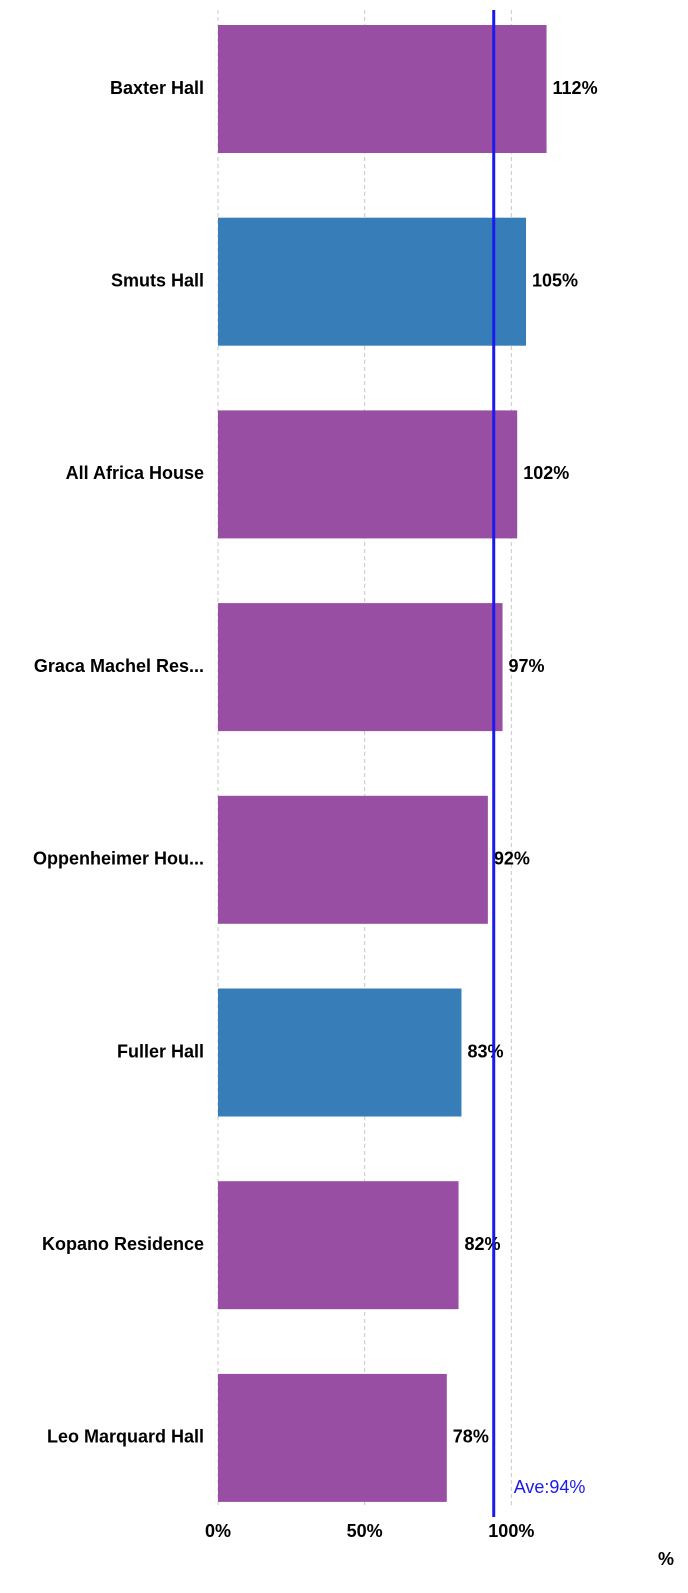  I want to click on y-tick-label: Fuller Hall, so click(160, 1051).